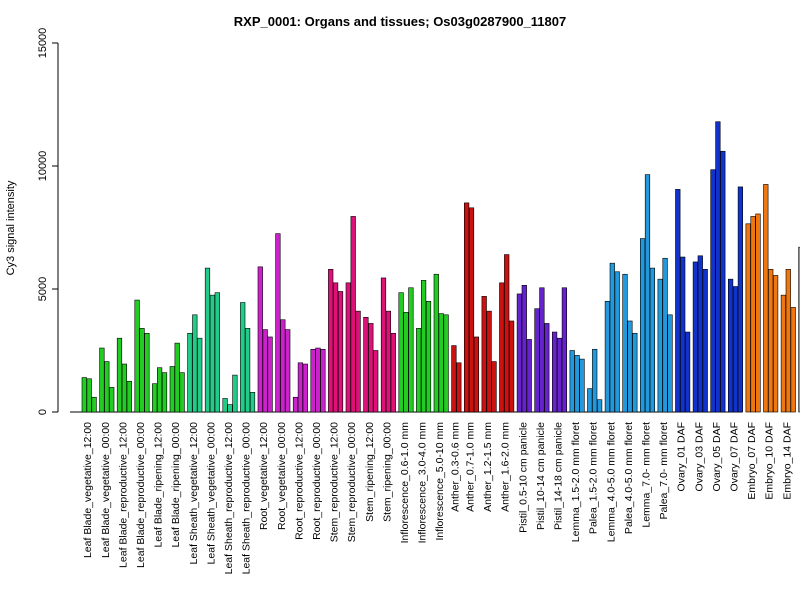  I want to click on category-label: Palea_7.0- mm floret, so click(664, 471).